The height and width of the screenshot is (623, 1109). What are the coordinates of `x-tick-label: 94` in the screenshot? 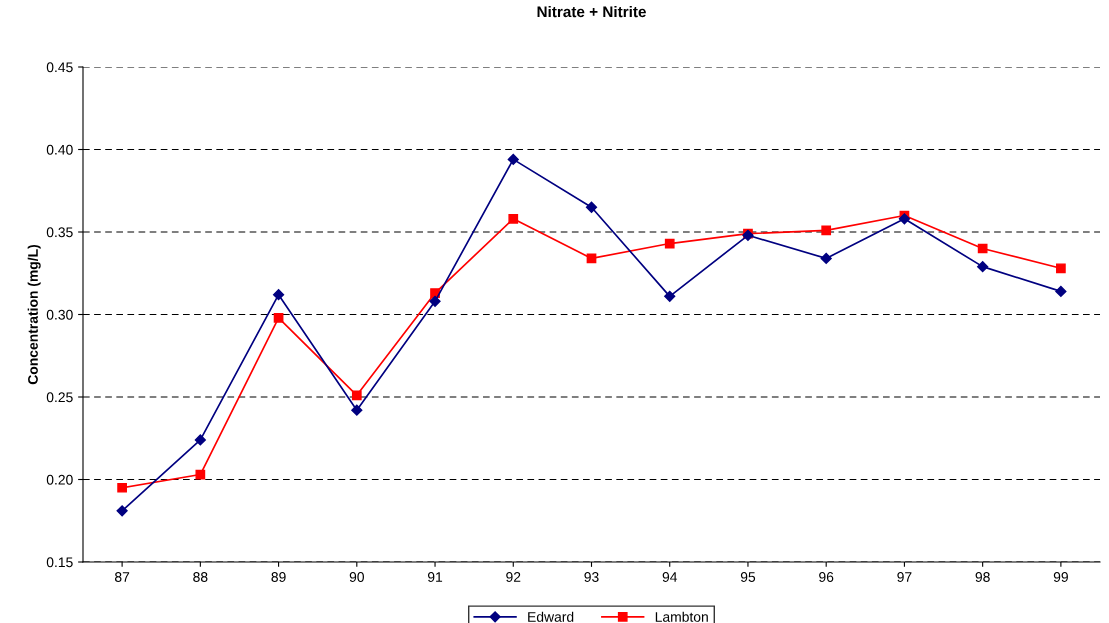 It's located at (670, 577).